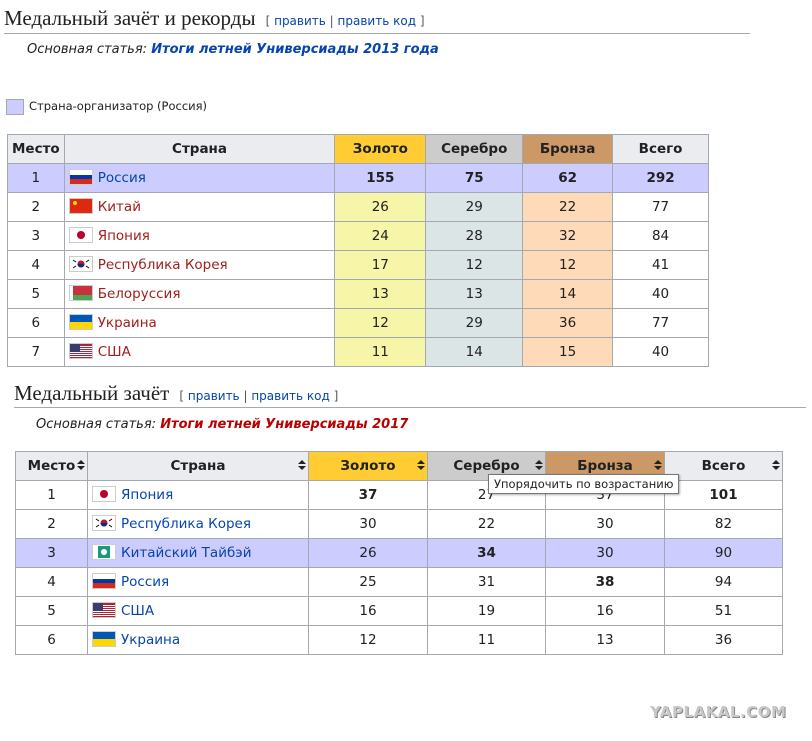 This screenshot has width=812, height=741. What do you see at coordinates (568, 178) in the screenshot?
I see `cell-value: 62` at bounding box center [568, 178].